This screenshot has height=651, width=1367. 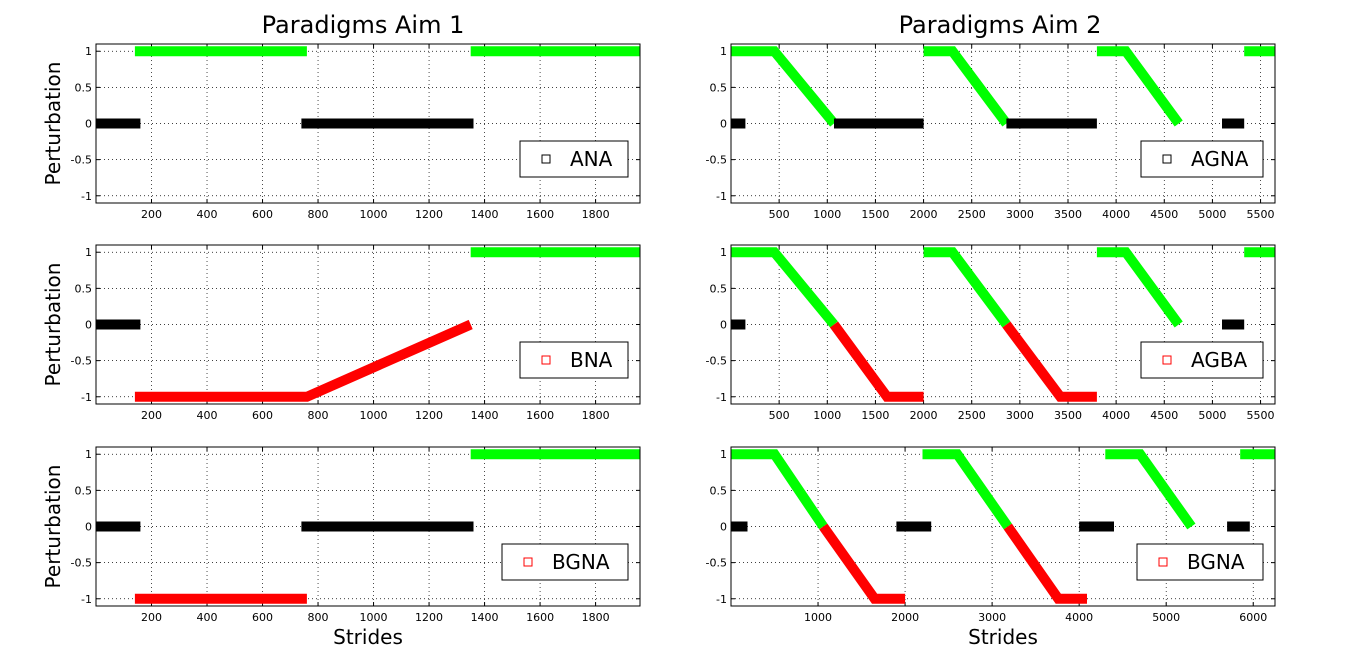 What do you see at coordinates (591, 360) in the screenshot?
I see `legend-label: BNA` at bounding box center [591, 360].